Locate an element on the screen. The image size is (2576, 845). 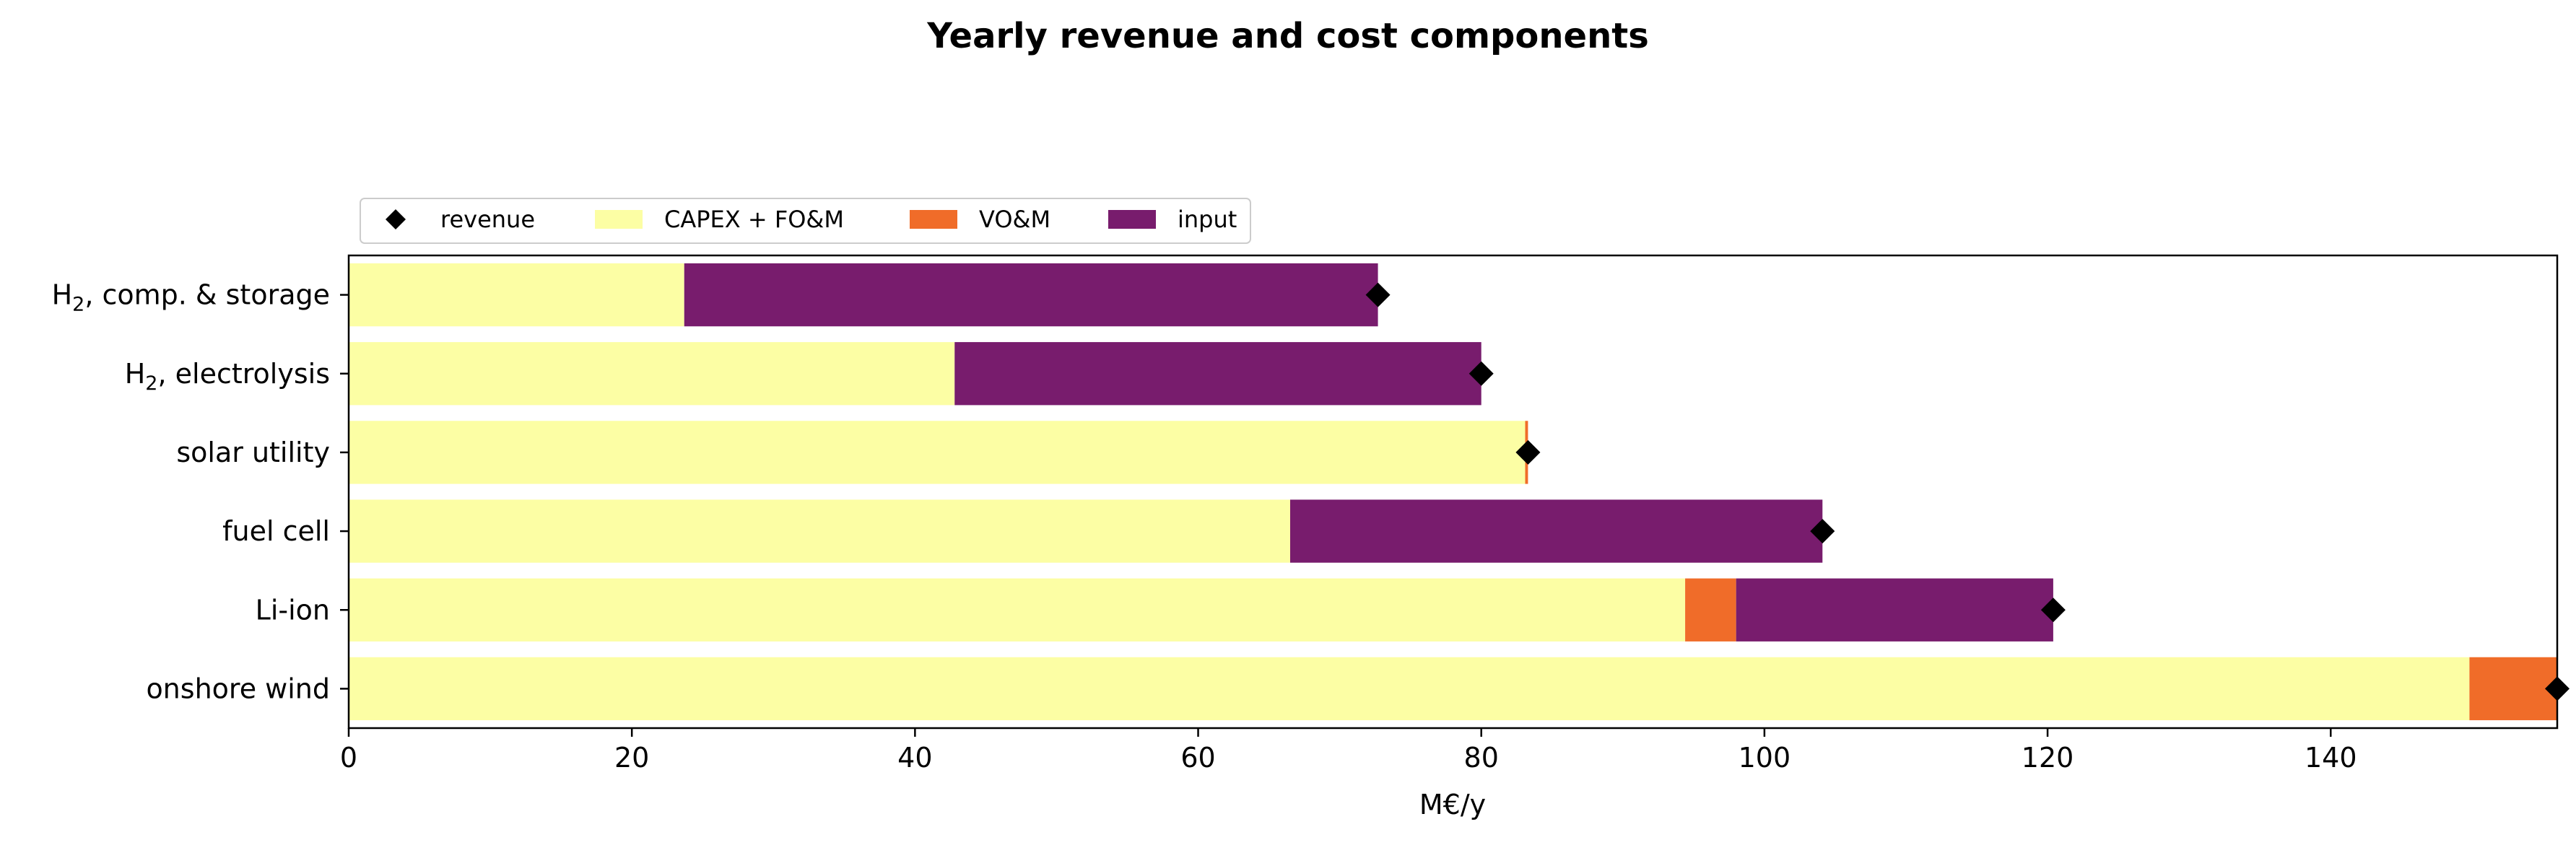
legend-item-input: input is located at coordinates (1172, 219).